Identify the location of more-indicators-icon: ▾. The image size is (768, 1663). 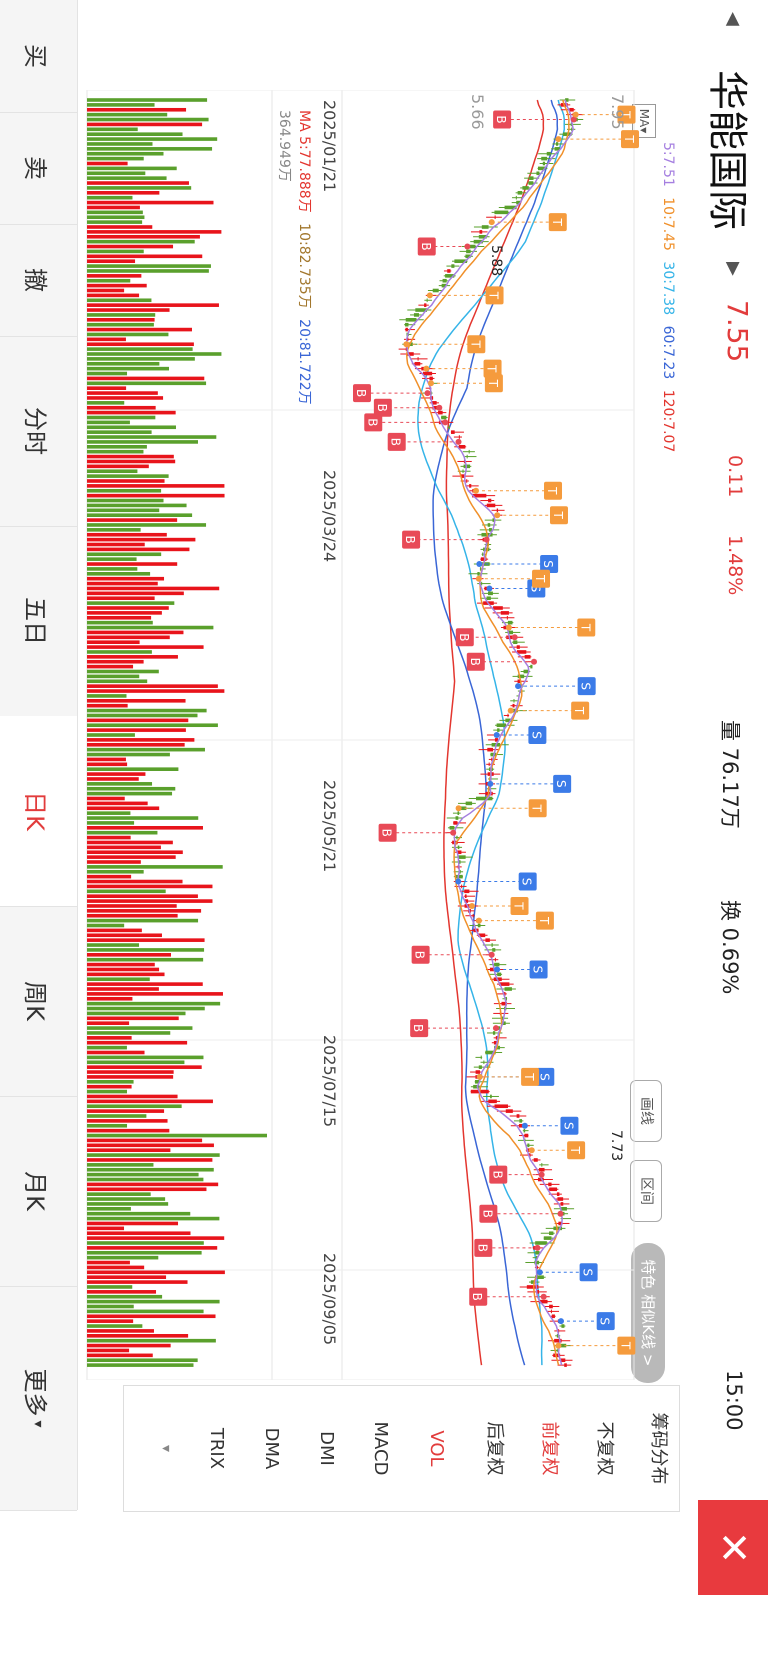
(166, 1448).